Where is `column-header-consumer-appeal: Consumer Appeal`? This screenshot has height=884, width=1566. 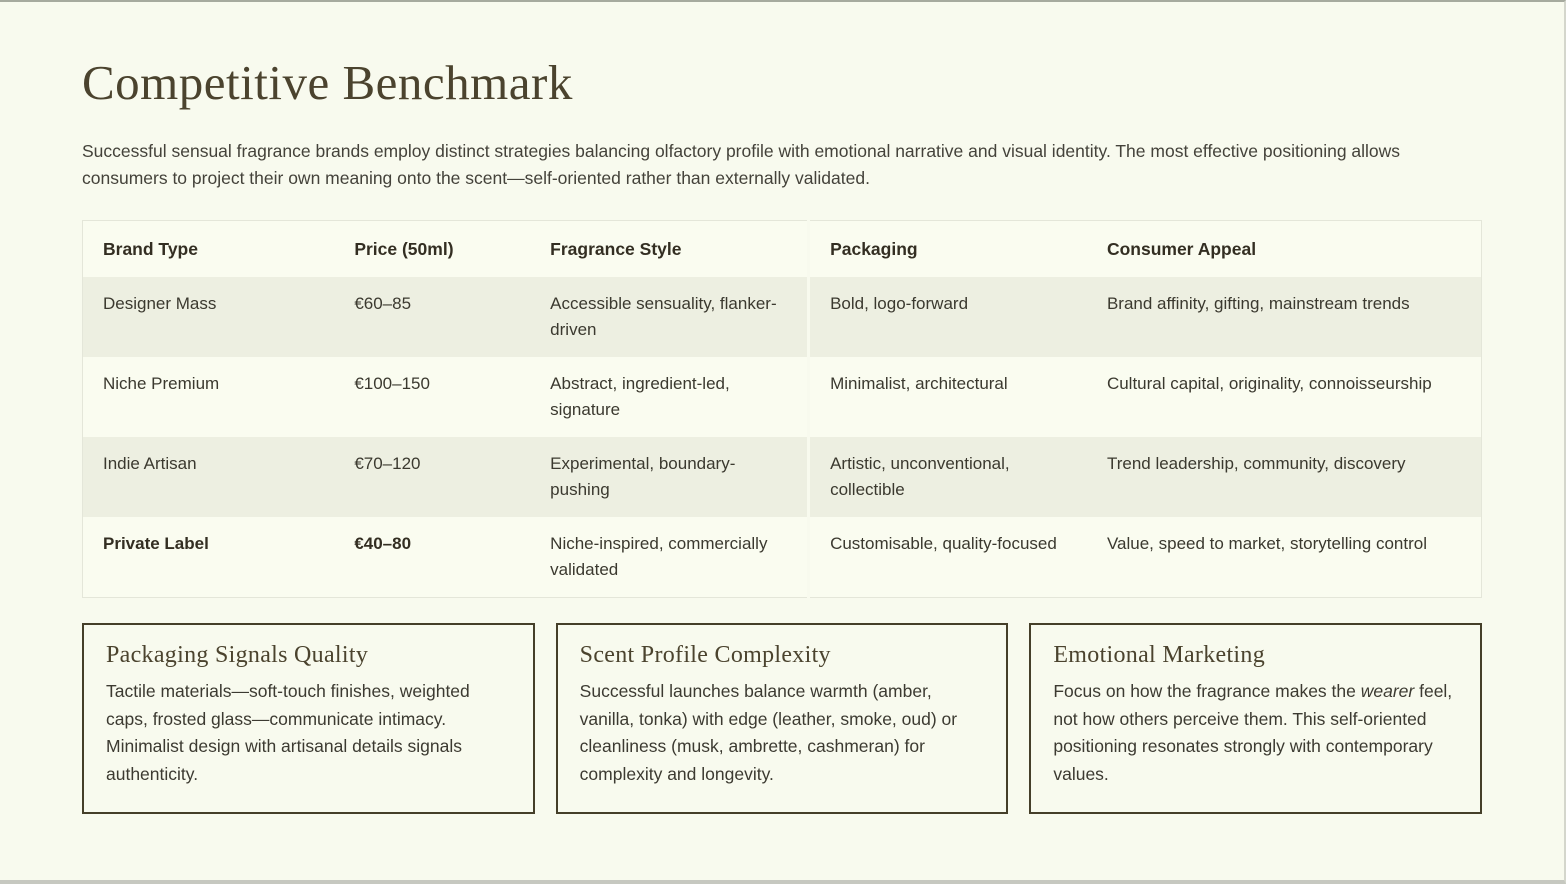 column-header-consumer-appeal: Consumer Appeal is located at coordinates (1181, 249).